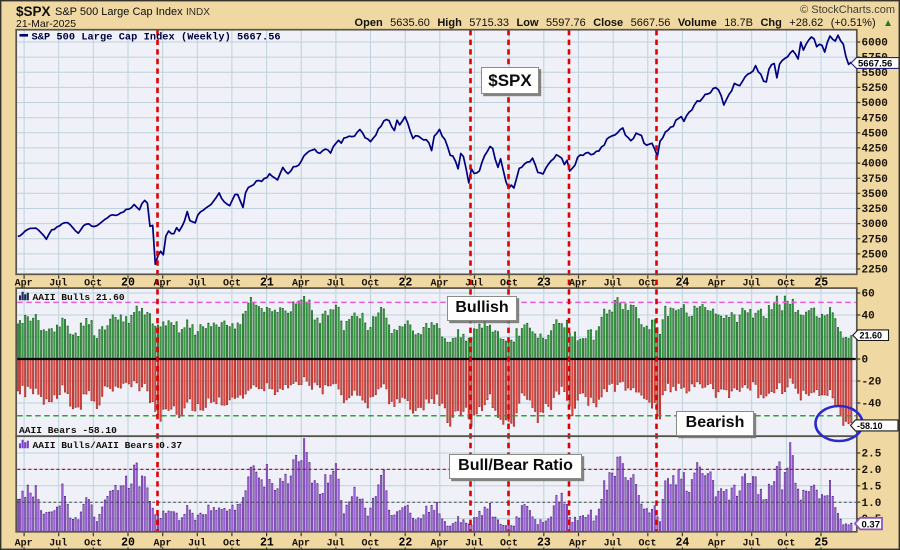 The height and width of the screenshot is (550, 900). What do you see at coordinates (875, 240) in the screenshot?
I see `svg-text: 2750` at bounding box center [875, 240].